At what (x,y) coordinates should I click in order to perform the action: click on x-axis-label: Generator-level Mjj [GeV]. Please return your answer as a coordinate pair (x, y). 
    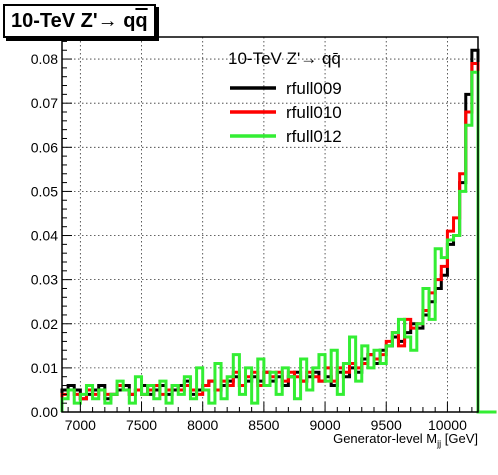
    Looking at the image, I should click on (405, 440).